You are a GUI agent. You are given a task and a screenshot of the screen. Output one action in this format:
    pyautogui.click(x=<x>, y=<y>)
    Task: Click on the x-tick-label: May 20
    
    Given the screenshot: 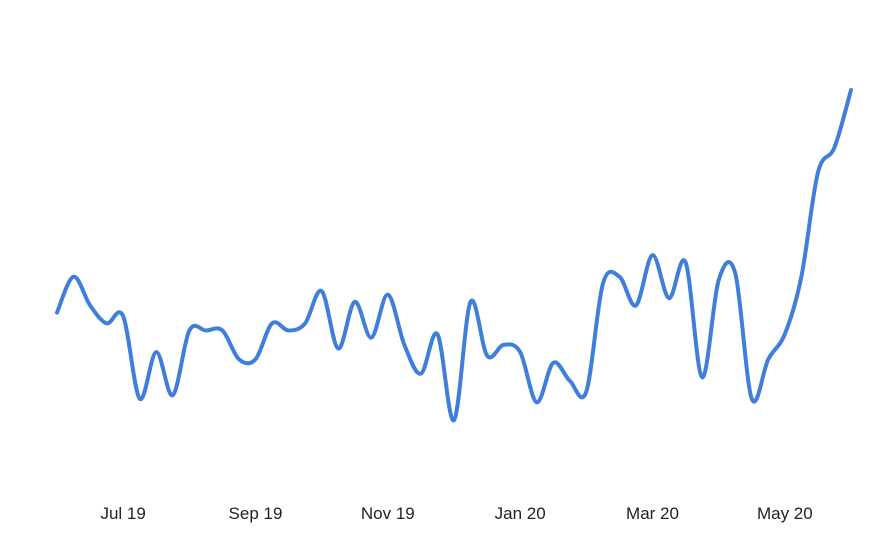 What is the action you would take?
    pyautogui.click(x=785, y=513)
    